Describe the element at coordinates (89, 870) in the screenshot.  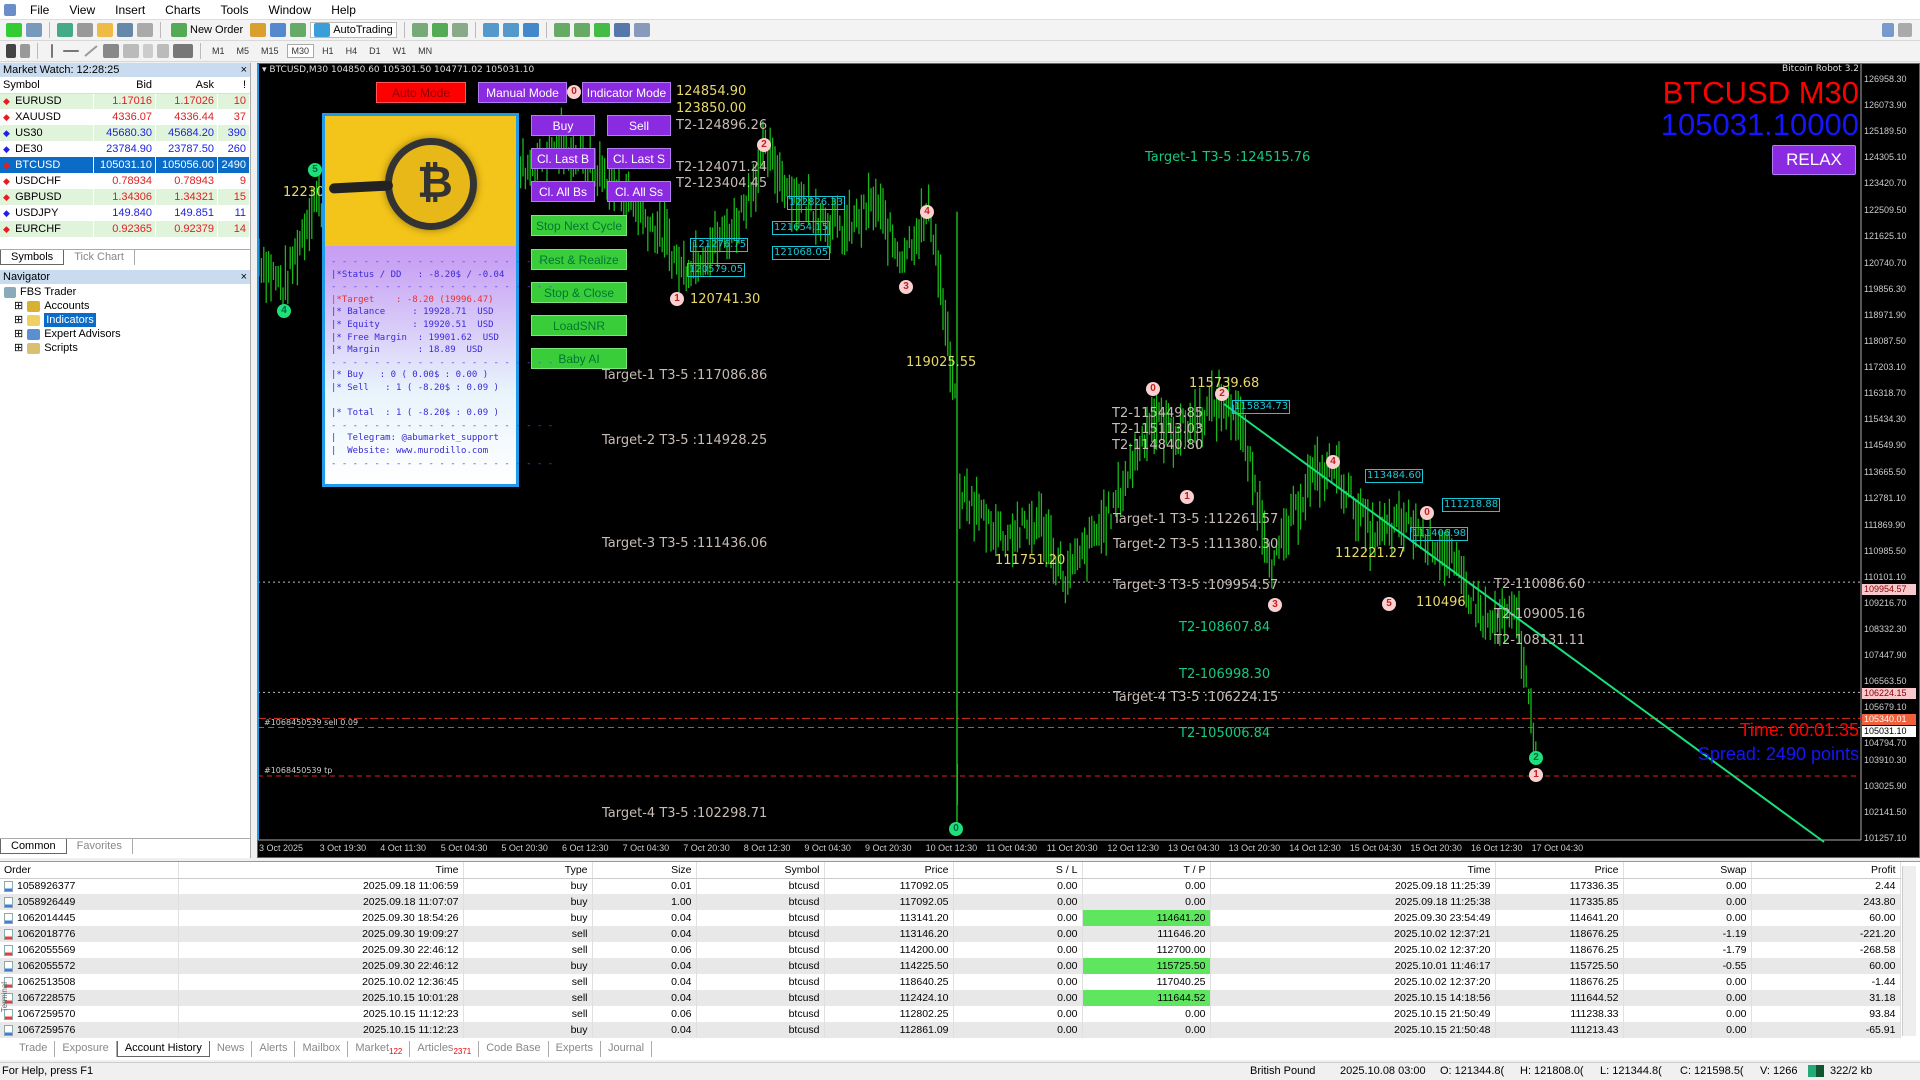
I see `column-header: Order` at that location.